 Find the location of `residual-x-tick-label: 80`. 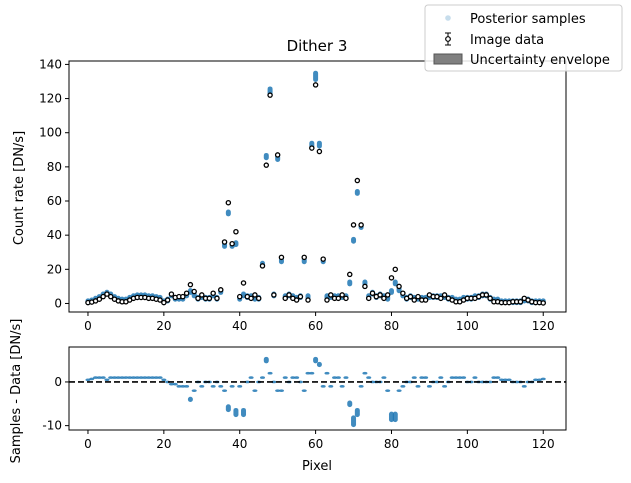

residual-x-tick-label: 80 is located at coordinates (391, 444).